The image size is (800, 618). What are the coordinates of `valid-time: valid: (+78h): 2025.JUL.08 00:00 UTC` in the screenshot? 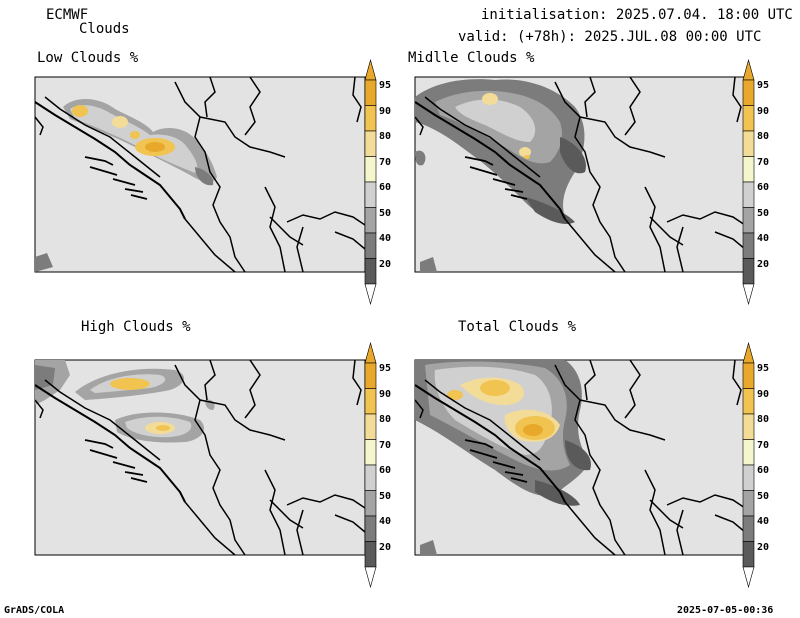 It's located at (610, 37).